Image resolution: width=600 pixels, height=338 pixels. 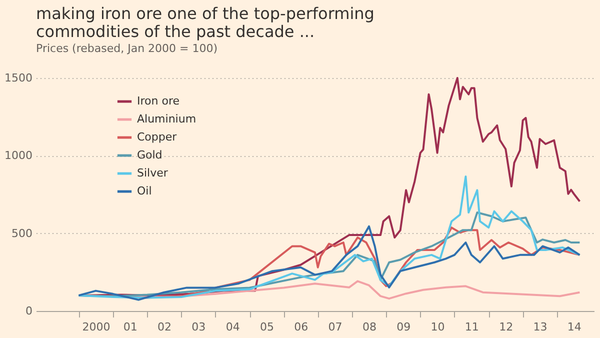 I want to click on x-tick-label: 03, so click(x=199, y=327).